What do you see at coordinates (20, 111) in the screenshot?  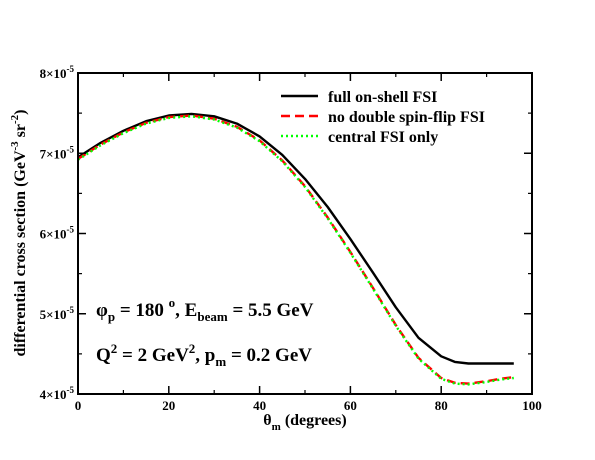 I see `y-axis-label-part3: )` at bounding box center [20, 111].